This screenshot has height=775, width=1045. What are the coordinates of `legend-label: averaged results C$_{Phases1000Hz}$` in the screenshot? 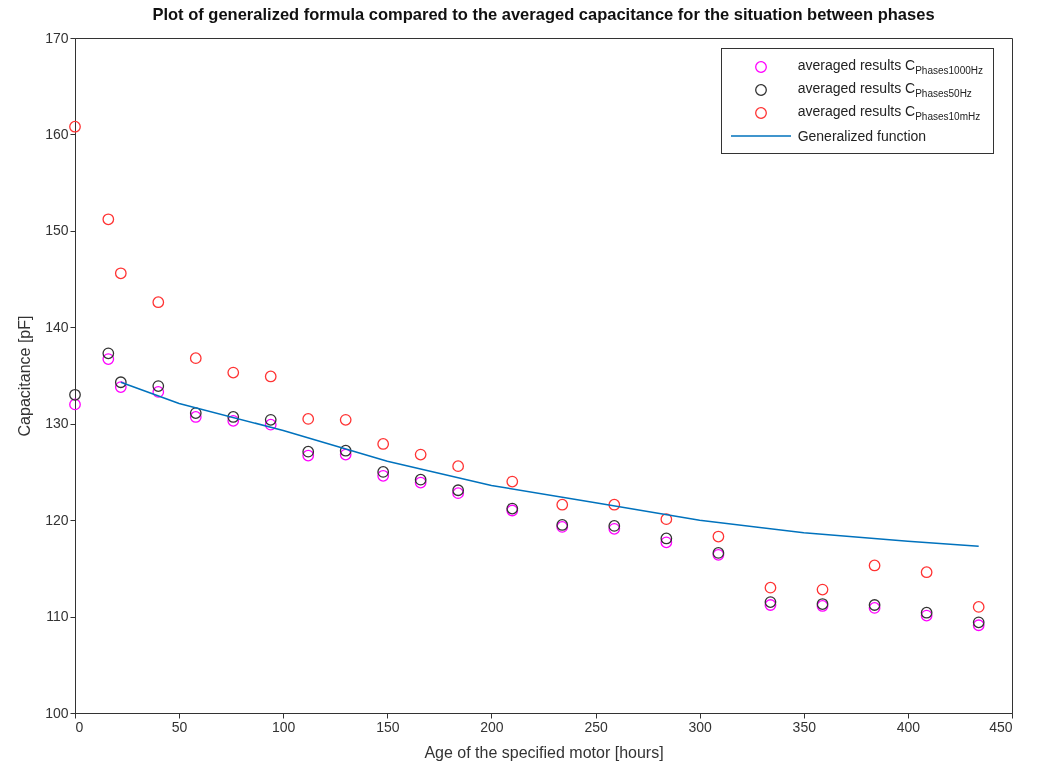 It's located at (890, 66).